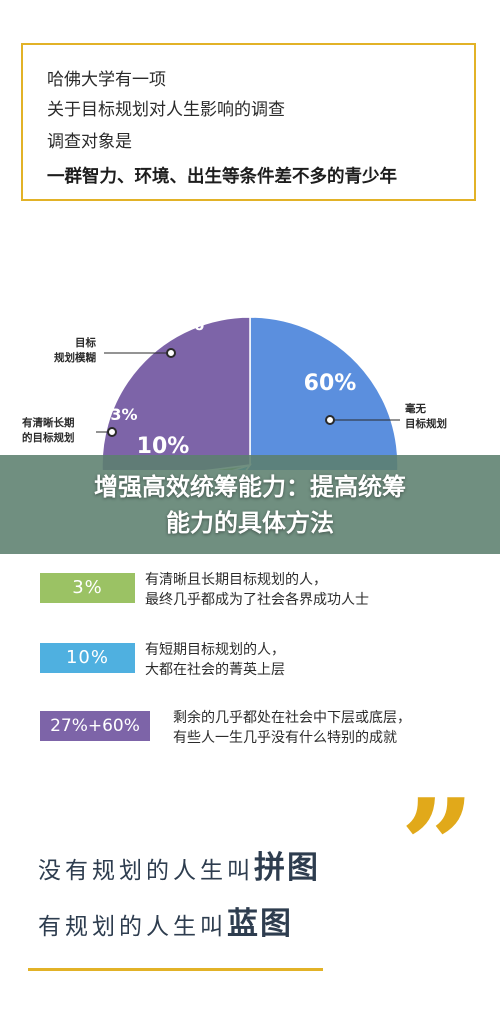 This screenshot has height=1013, width=500. I want to click on callout-no-goal: 毫无 目标规划, so click(426, 417).